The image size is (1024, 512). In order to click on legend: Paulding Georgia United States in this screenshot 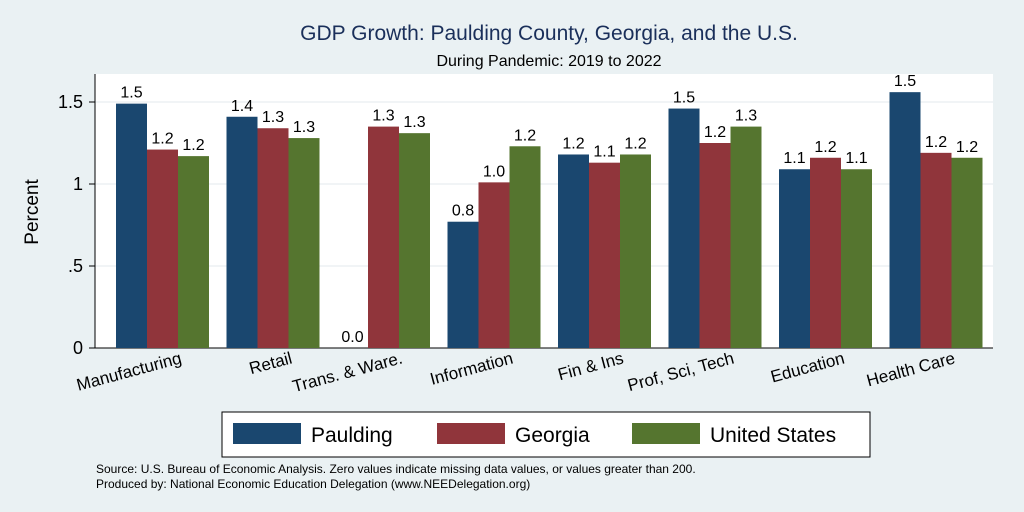, I will do `click(546, 434)`.